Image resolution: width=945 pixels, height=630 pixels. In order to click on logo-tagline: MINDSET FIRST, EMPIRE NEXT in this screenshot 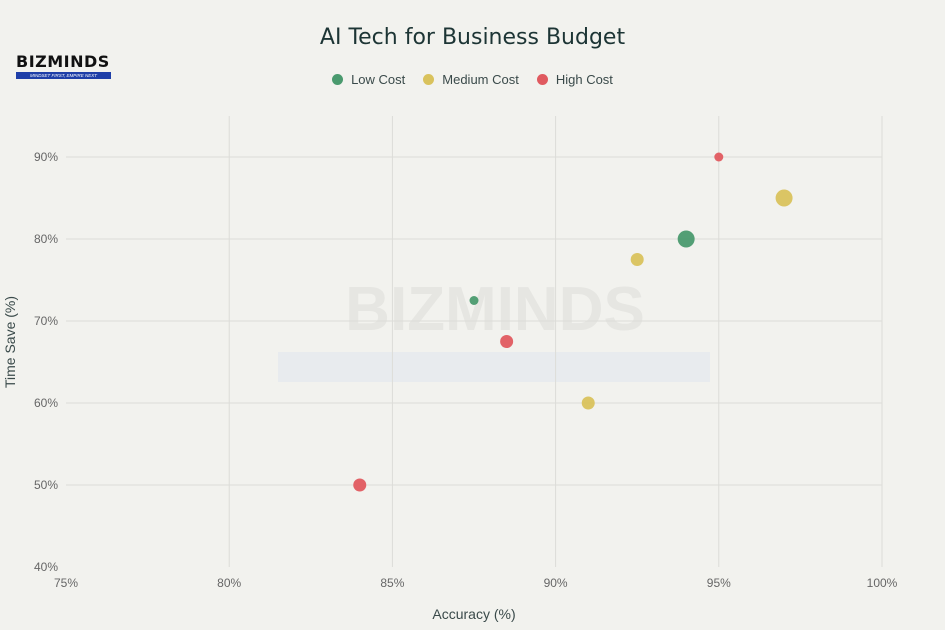, I will do `click(63, 75)`.